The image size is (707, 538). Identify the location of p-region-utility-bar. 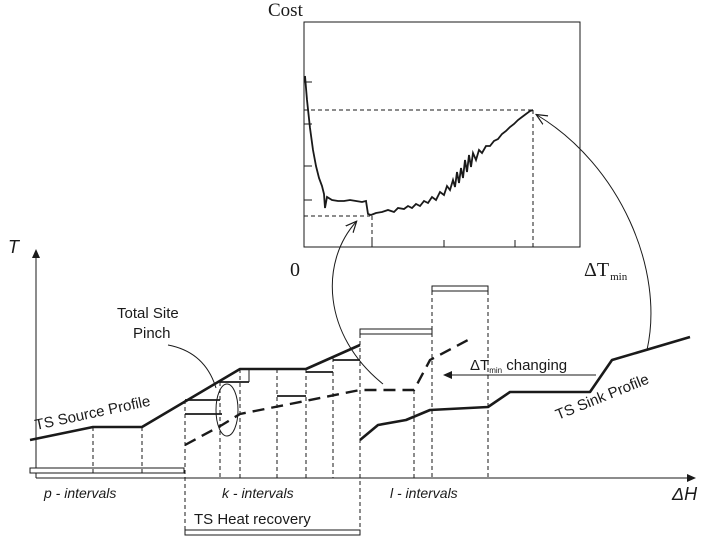
(107, 470).